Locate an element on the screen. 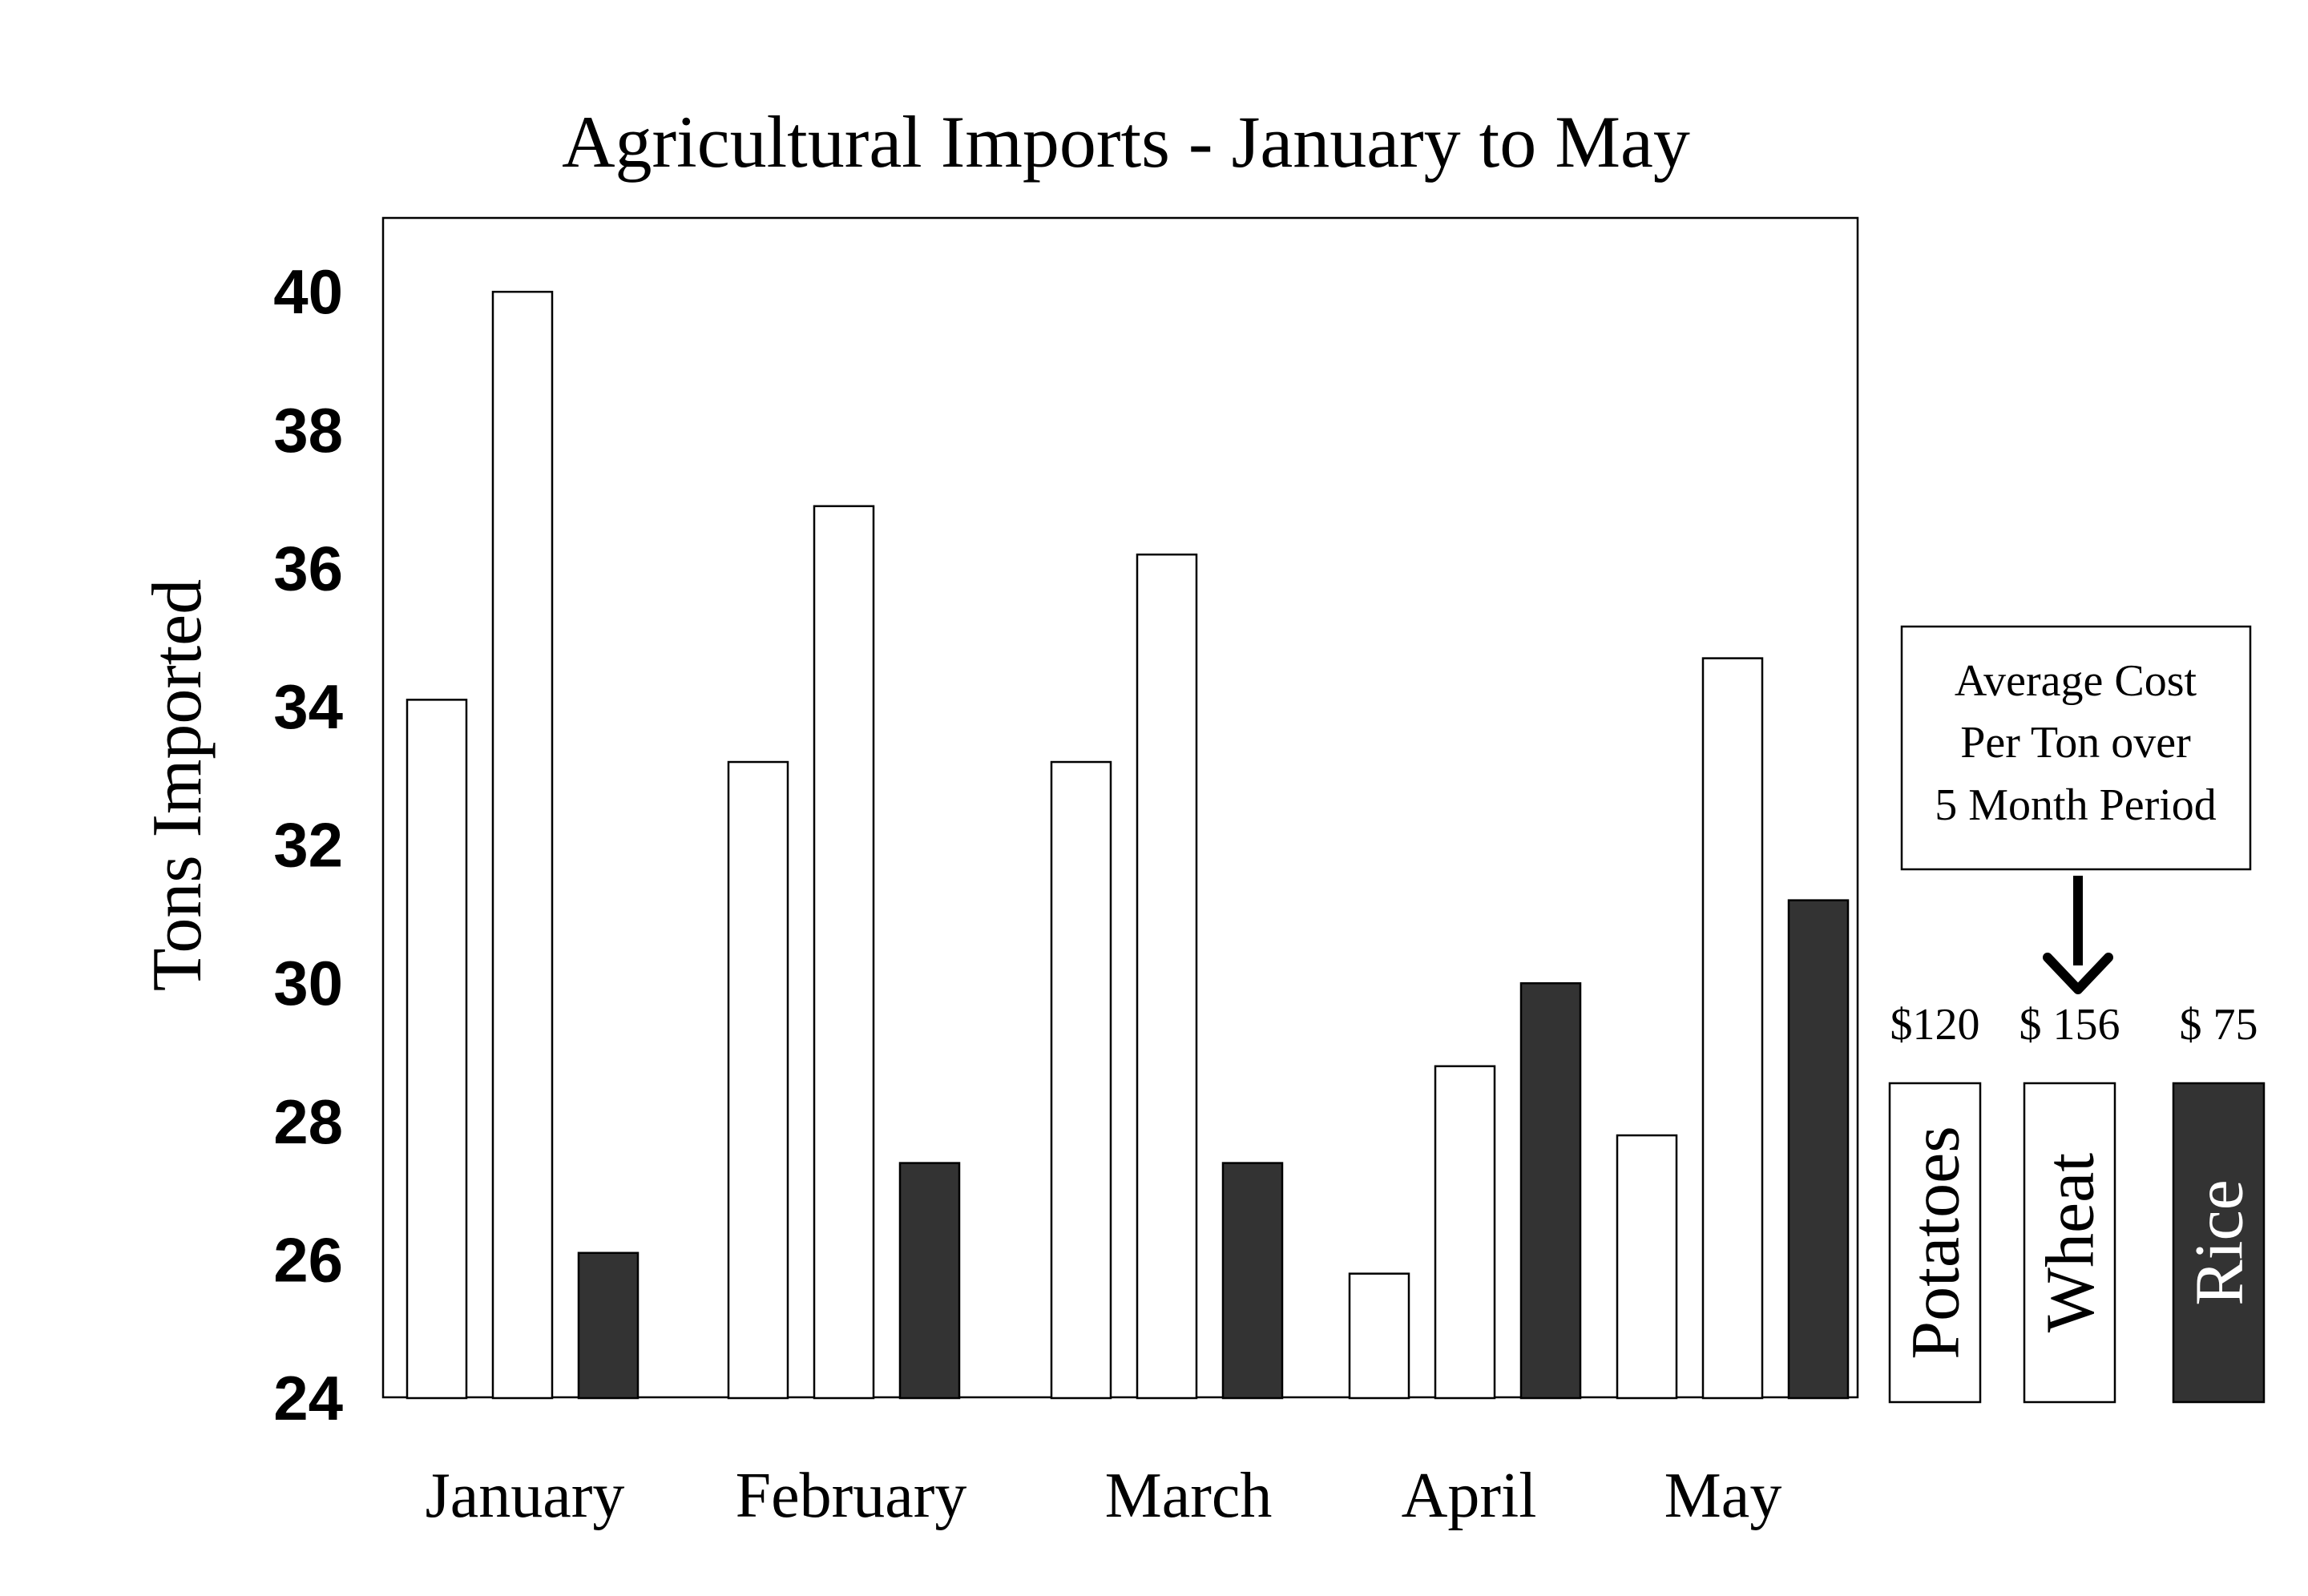 The width and height of the screenshot is (2308, 1596). annotation-line: Average Cost is located at coordinates (2076, 681).